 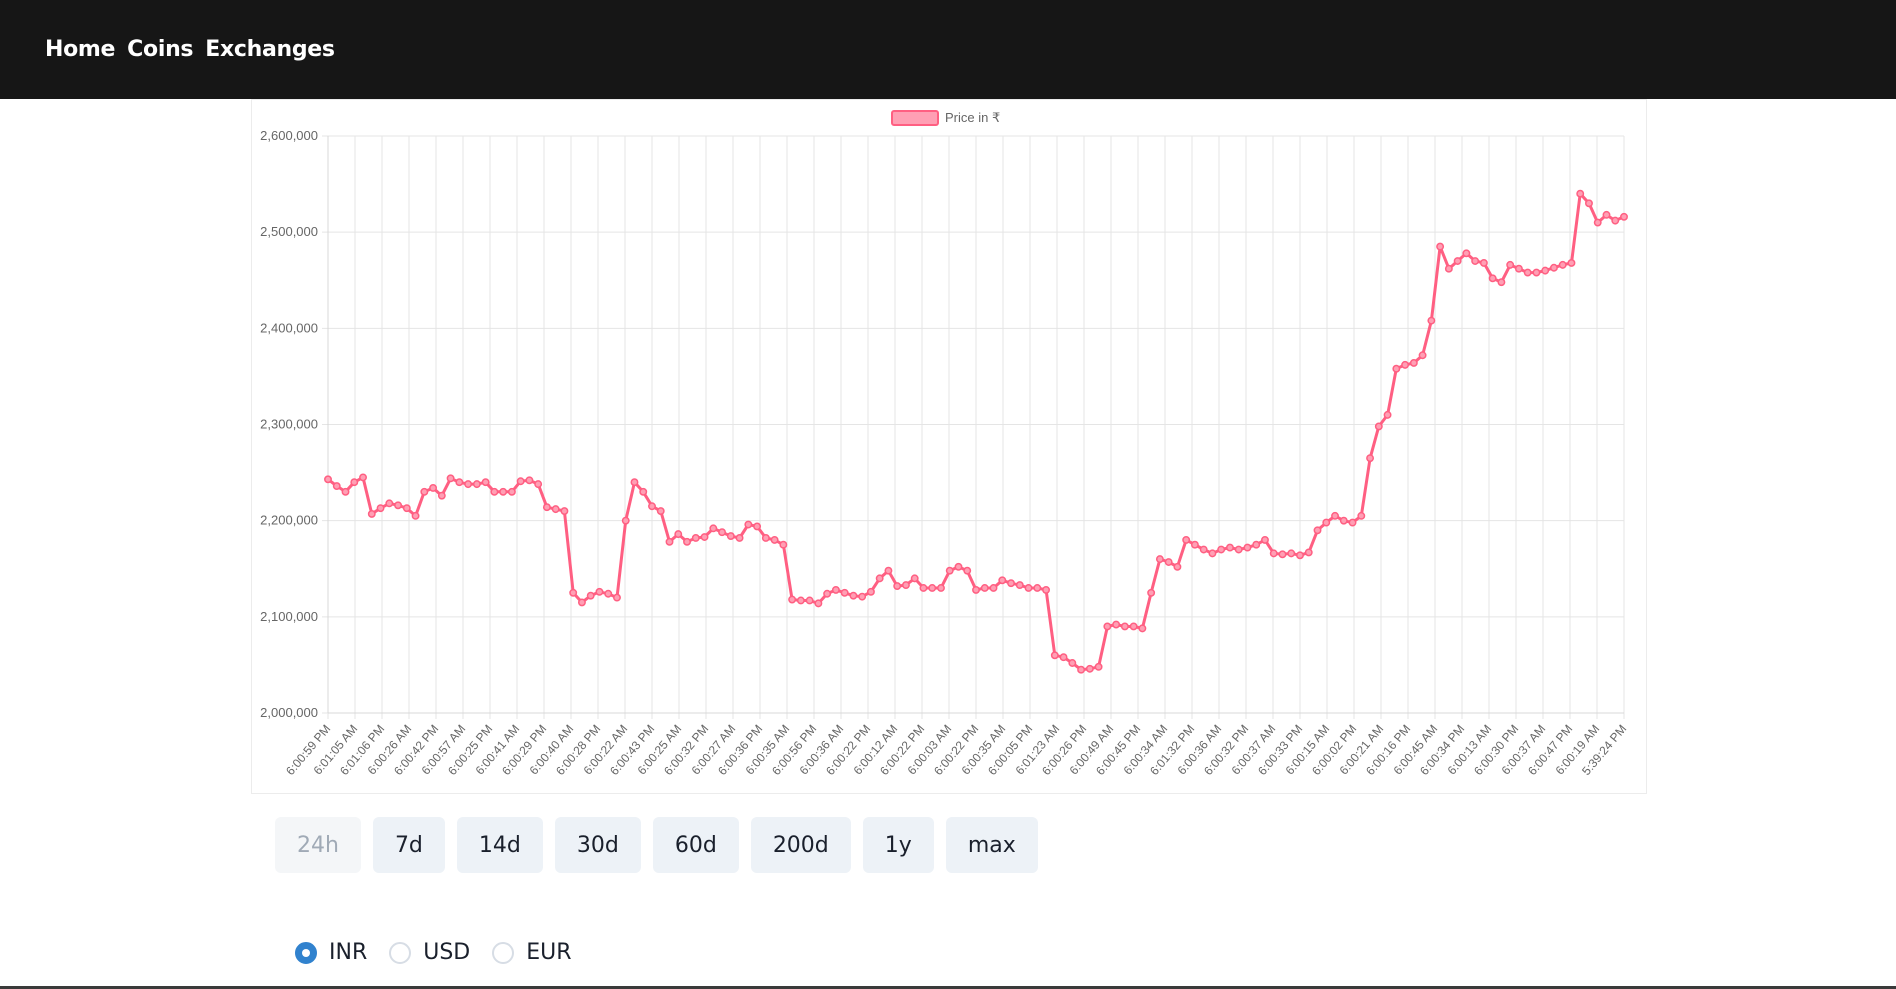 What do you see at coordinates (800, 845) in the screenshot?
I see `period-200d-button: 200d` at bounding box center [800, 845].